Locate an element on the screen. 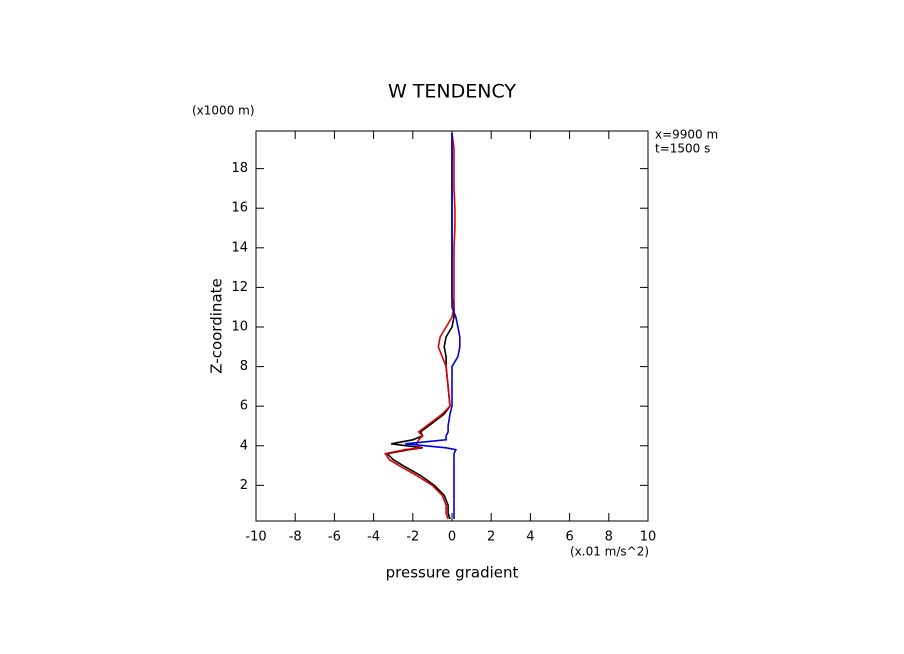 This screenshot has height=654, width=904. y-tick-label: 8 is located at coordinates (244, 366).